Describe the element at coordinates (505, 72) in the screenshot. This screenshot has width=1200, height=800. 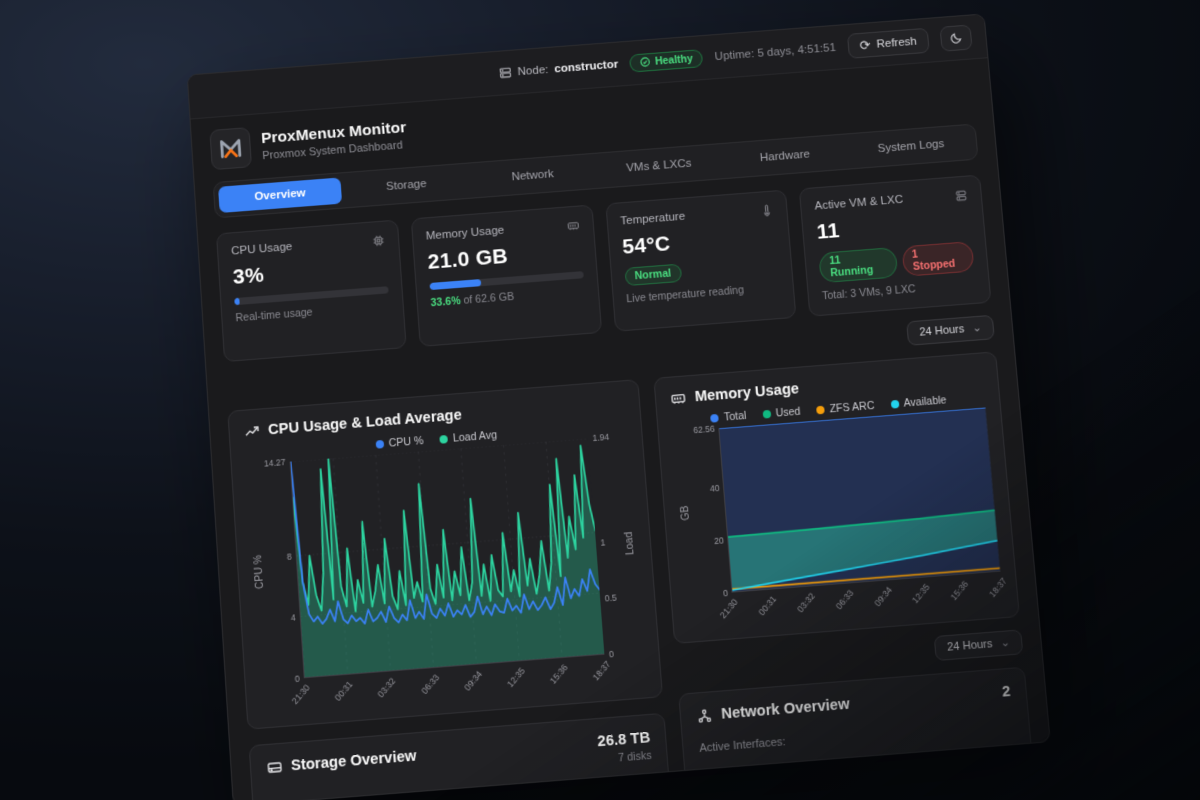
I see `server-icon` at that location.